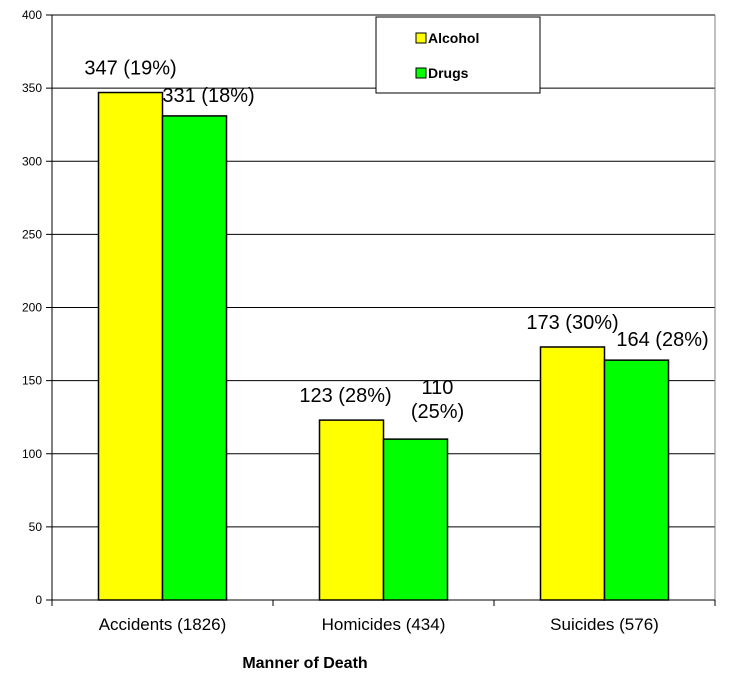 This screenshot has height=675, width=755. What do you see at coordinates (662, 340) in the screenshot?
I see `data-label: 164 (28%)` at bounding box center [662, 340].